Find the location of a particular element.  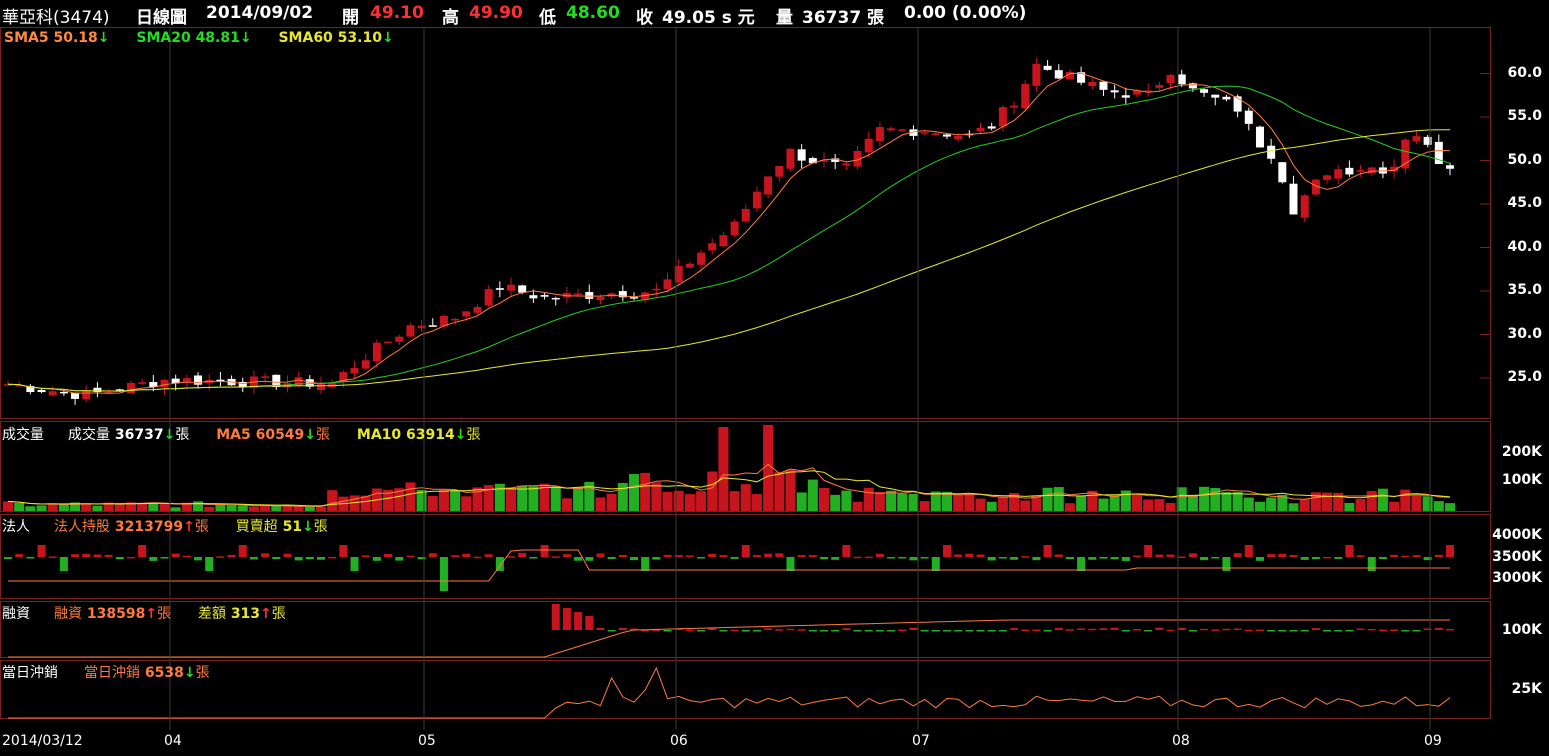

sma5-legend: SMA5 50.18 is located at coordinates (51, 38).